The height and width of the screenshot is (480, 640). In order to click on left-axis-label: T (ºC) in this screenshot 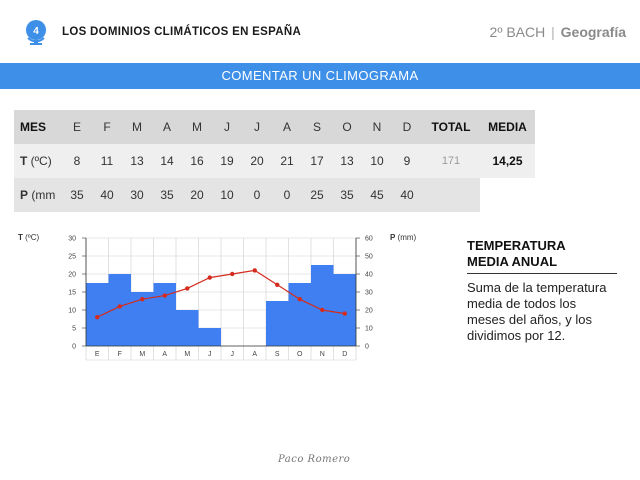, I will do `click(28, 237)`.